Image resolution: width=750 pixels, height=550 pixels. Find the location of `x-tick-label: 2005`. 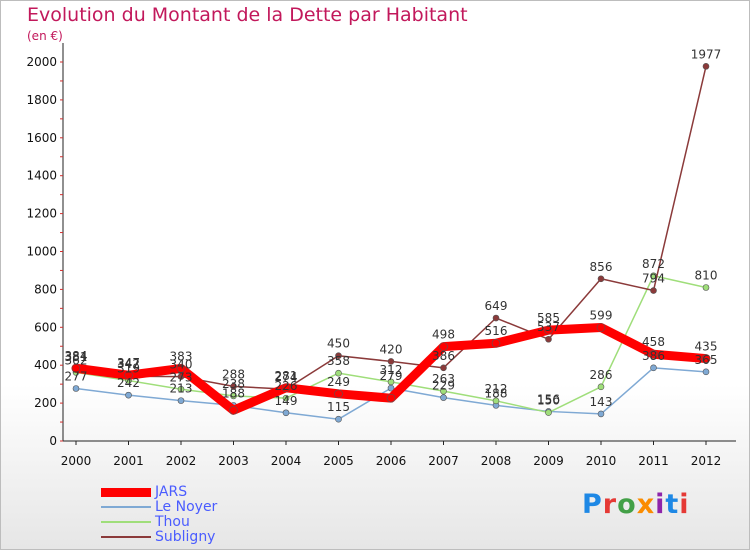

x-tick-label: 2005 is located at coordinates (338, 461).